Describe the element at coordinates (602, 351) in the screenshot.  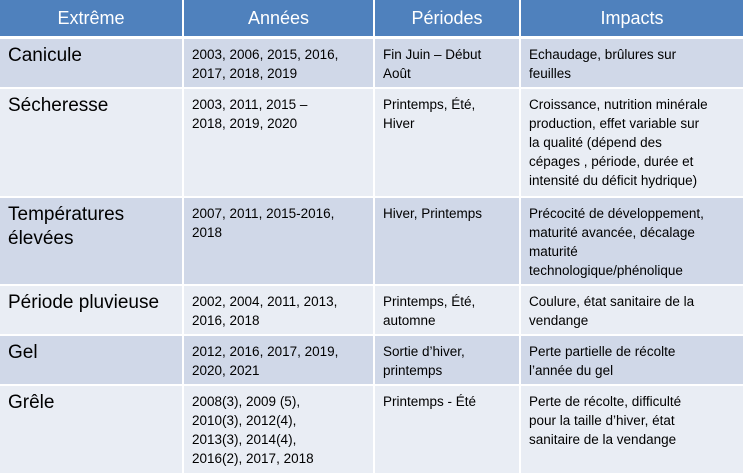
I see `cell-text: Perte partielle de récolte` at that location.